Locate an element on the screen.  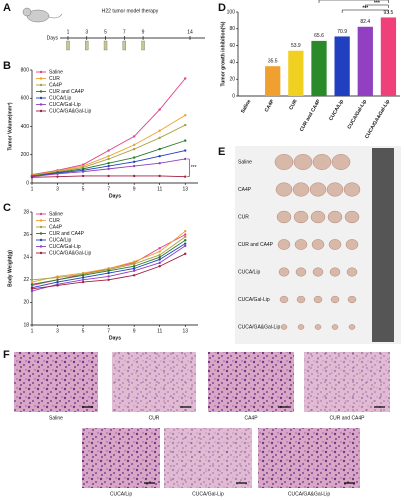
legend-label: CUR and CA4P is located at coordinates (67, 234).